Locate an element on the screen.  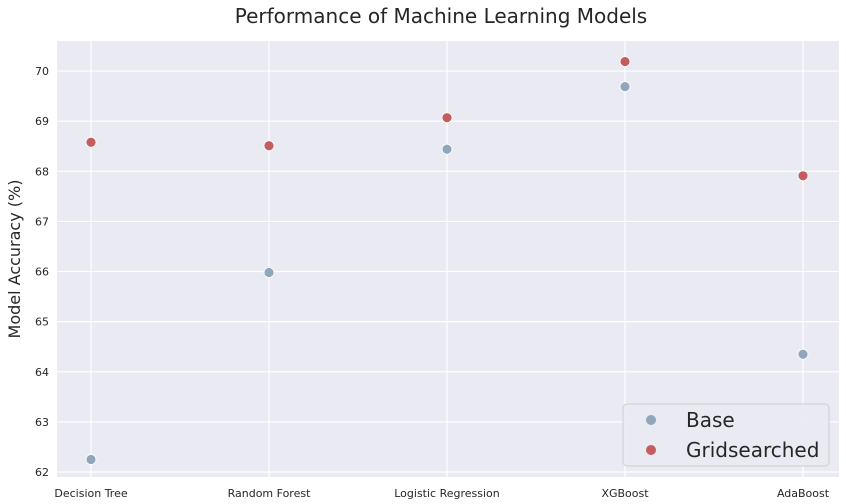
legend-marker-gridsearched is located at coordinates (651, 450).